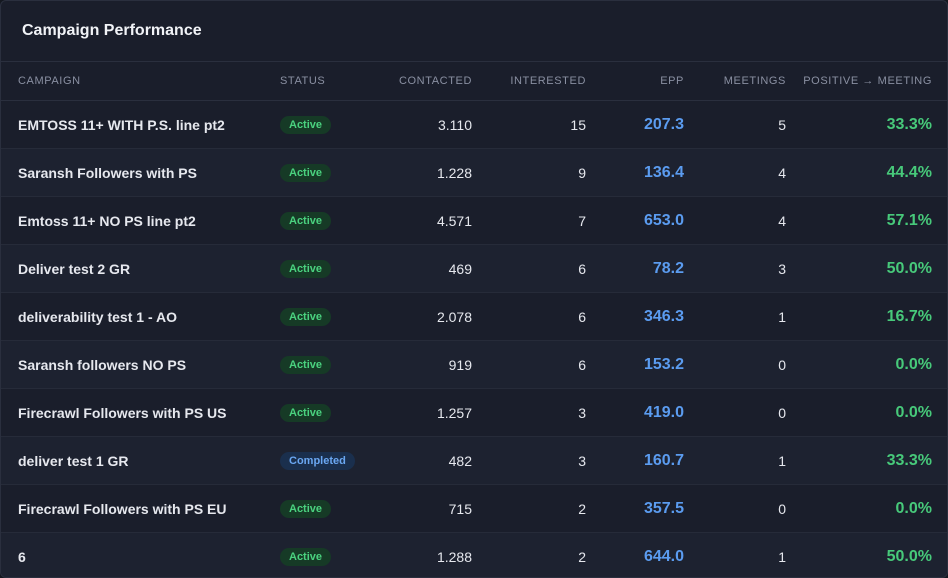 The image size is (948, 578). What do you see at coordinates (140, 81) in the screenshot?
I see `column-header-campaign: CAMPAIGN` at bounding box center [140, 81].